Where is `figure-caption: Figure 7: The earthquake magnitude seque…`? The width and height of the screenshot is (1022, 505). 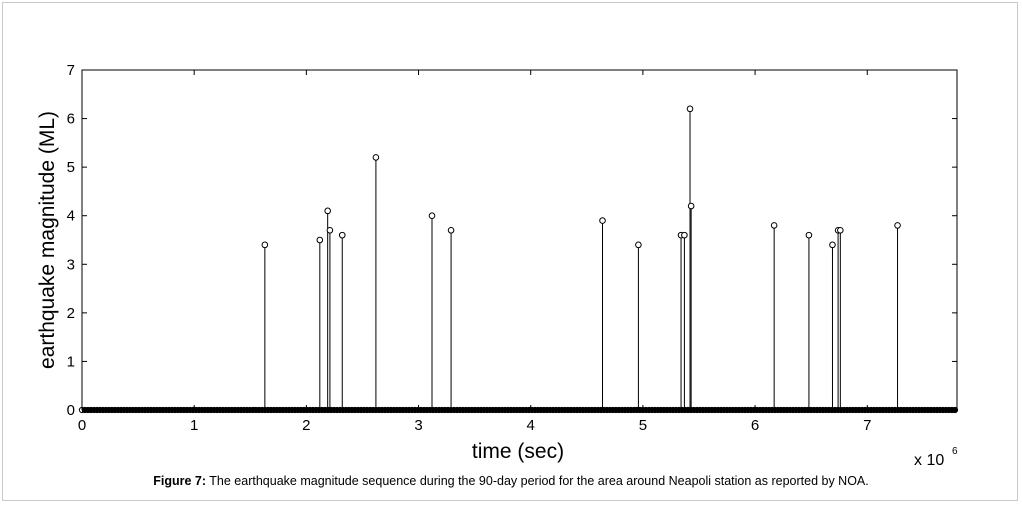
figure-caption: Figure 7: The earthquake magnitude seque… is located at coordinates (511, 481).